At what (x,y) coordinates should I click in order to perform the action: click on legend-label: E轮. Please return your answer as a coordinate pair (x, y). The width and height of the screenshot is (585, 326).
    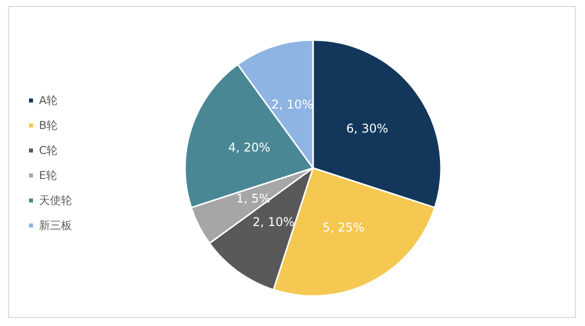
    Looking at the image, I should click on (48, 175).